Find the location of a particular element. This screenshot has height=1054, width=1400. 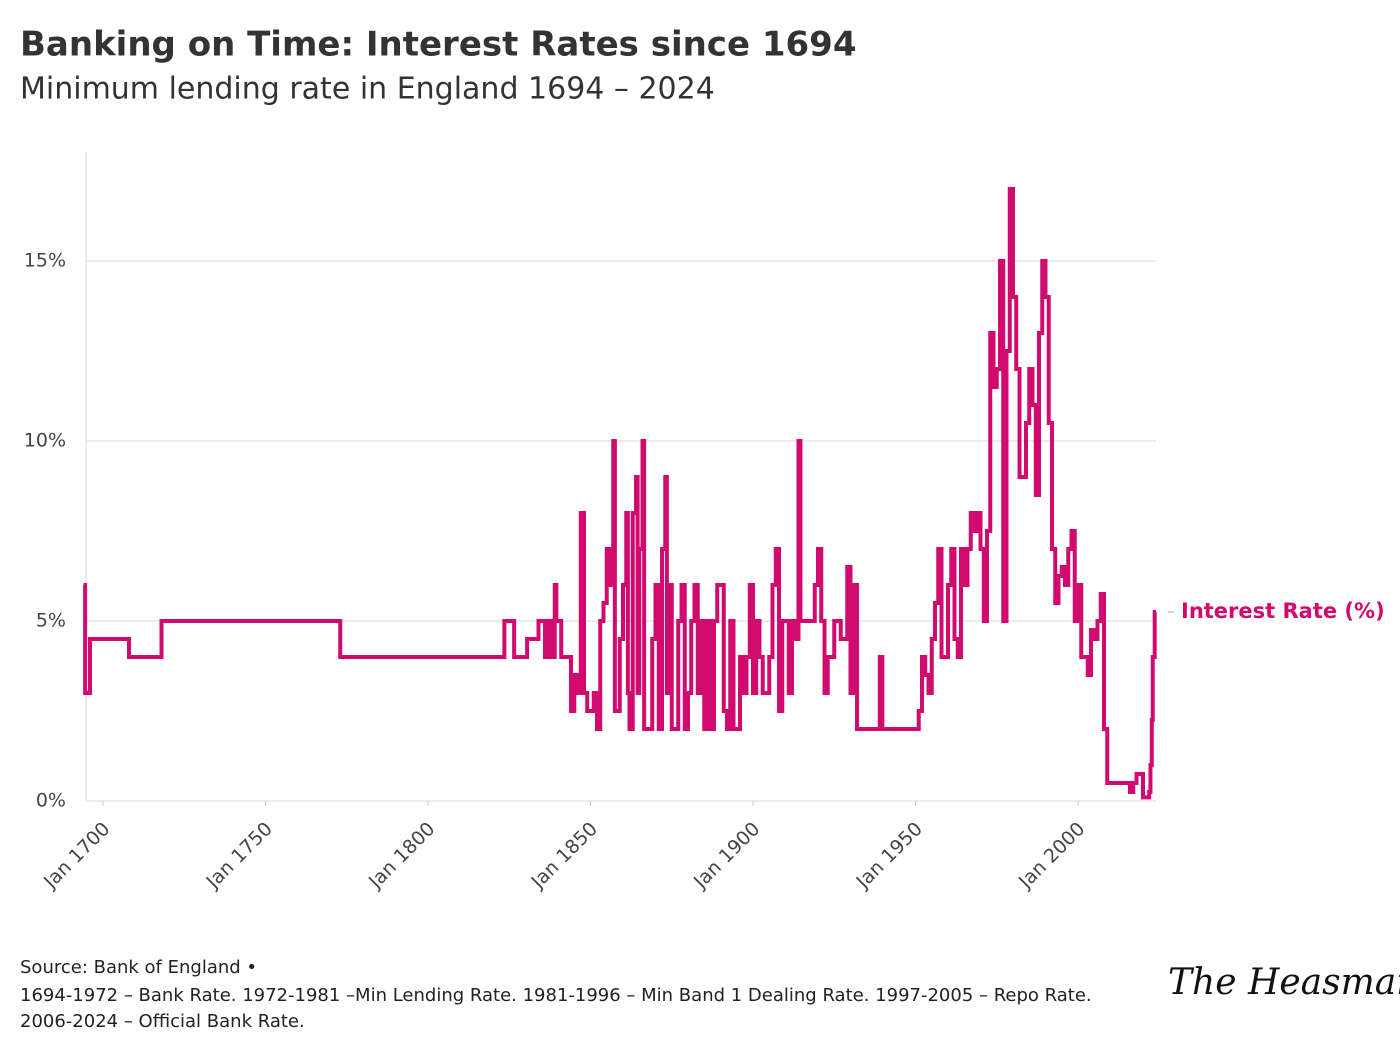

y-tick-label: 15% is located at coordinates (45, 261).